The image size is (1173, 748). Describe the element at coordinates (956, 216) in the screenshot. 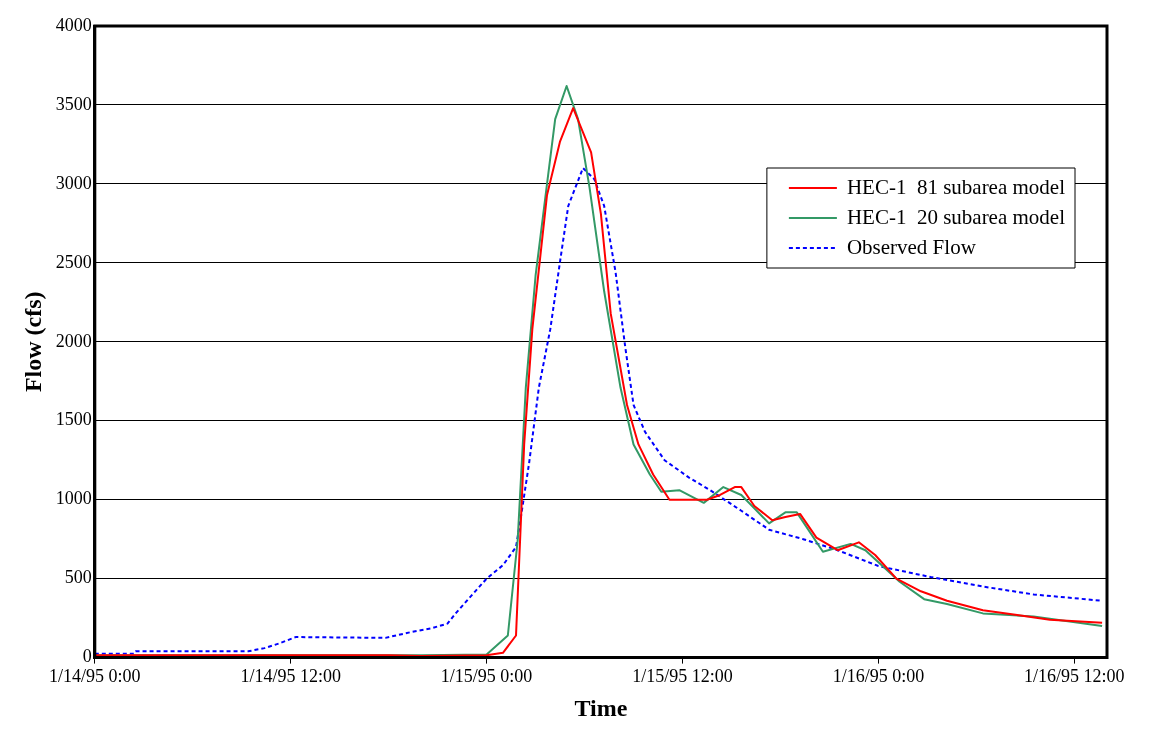

I see `legend-label: HEC-1 20 subarea model` at that location.